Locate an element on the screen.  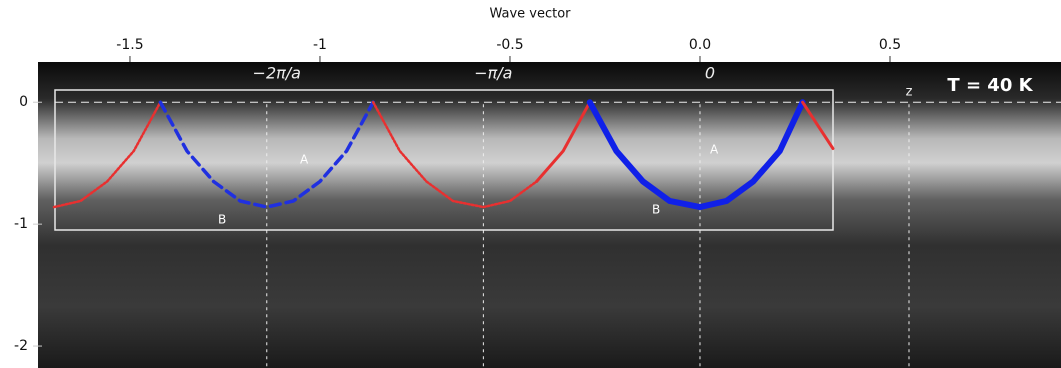
y-tick-label: 0 is located at coordinates (23, 102).